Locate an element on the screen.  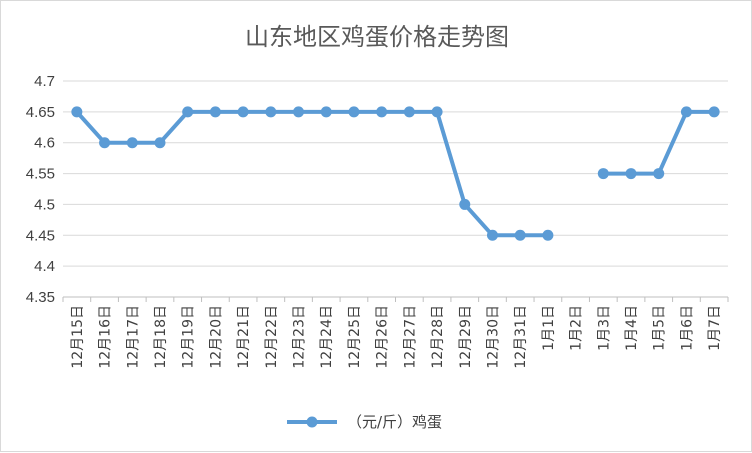
x-tick-label: 1月3日 is located at coordinates (604, 328).